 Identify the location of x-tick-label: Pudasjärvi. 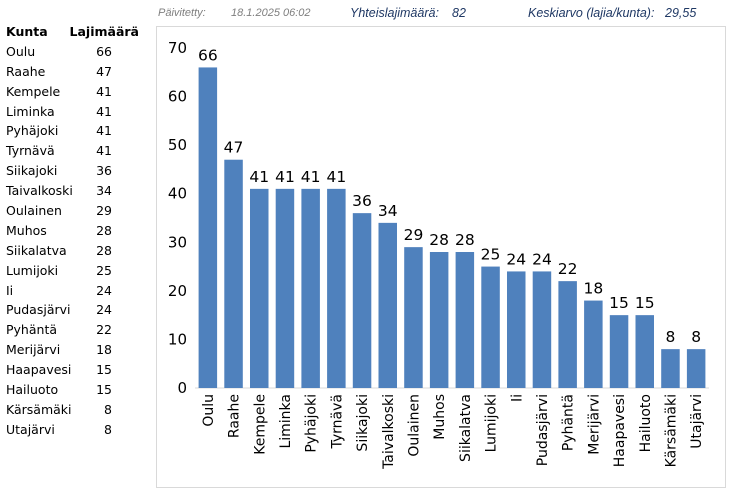
(543, 430).